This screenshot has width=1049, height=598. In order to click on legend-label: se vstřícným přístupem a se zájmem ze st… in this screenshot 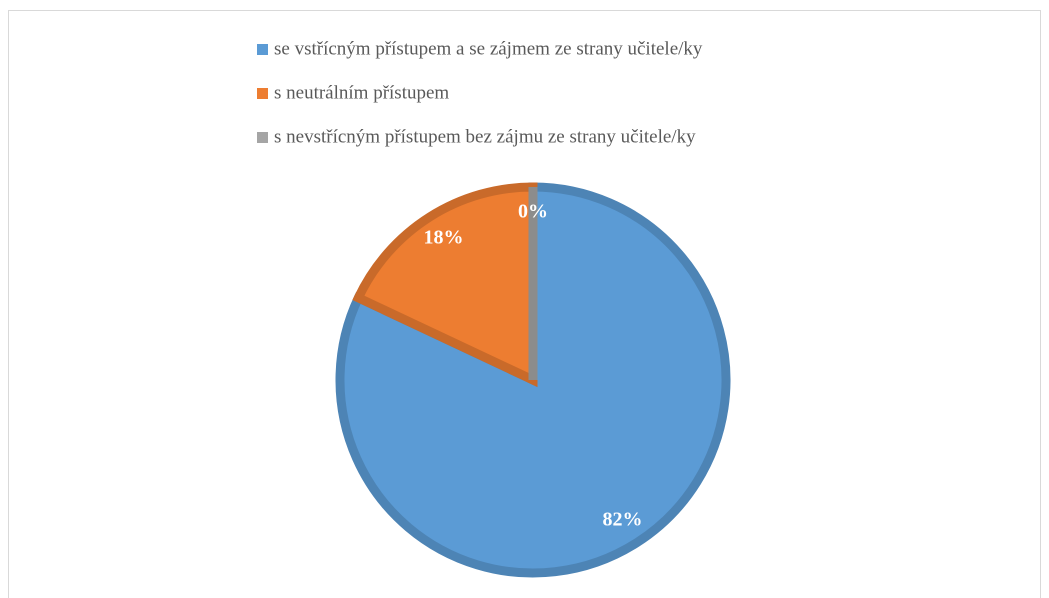, I will do `click(488, 48)`.